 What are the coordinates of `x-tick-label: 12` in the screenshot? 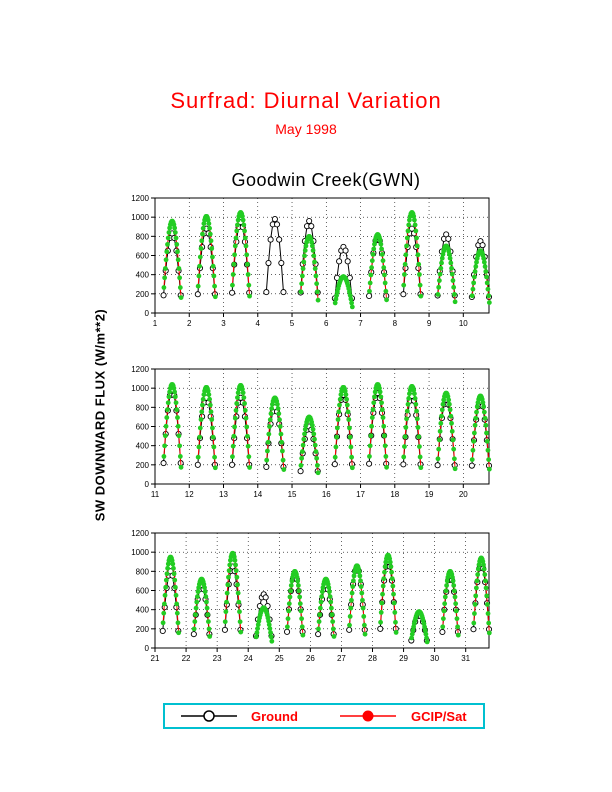 It's located at (189, 494).